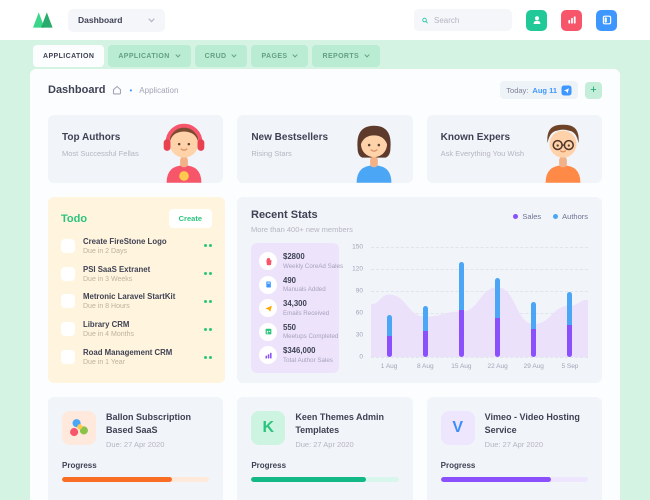 Image resolution: width=650 pixels, height=500 pixels. Describe the element at coordinates (301, 261) in the screenshot. I see `stat-row-weekly-sales: $2800 Weekly CoreAd Sales` at that location.